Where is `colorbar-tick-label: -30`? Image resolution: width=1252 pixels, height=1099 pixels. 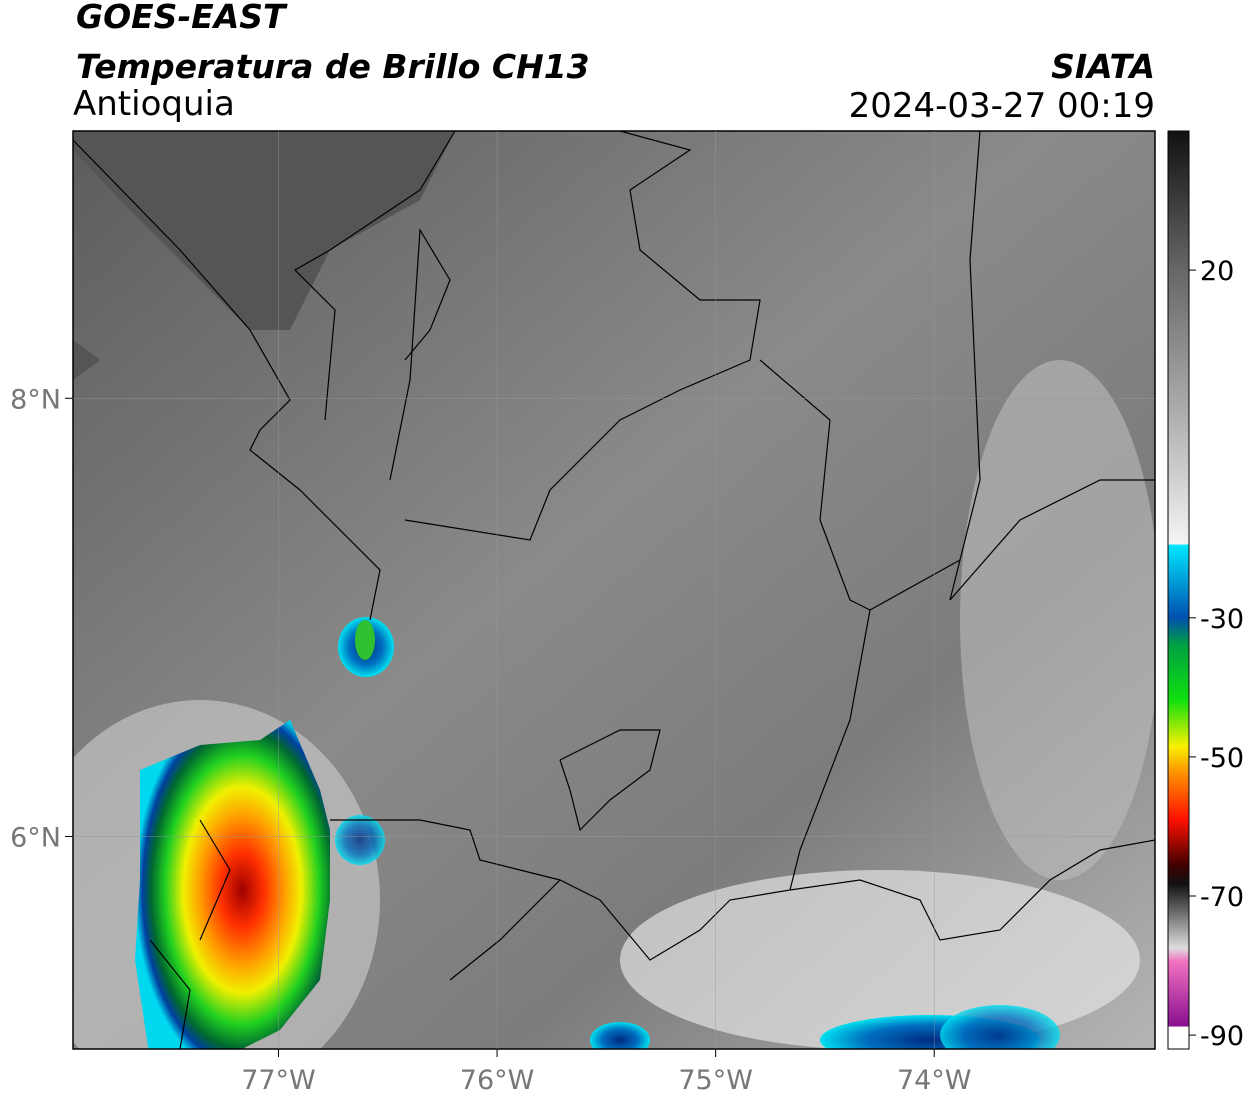 colorbar-tick-label: -30 is located at coordinates (1222, 619).